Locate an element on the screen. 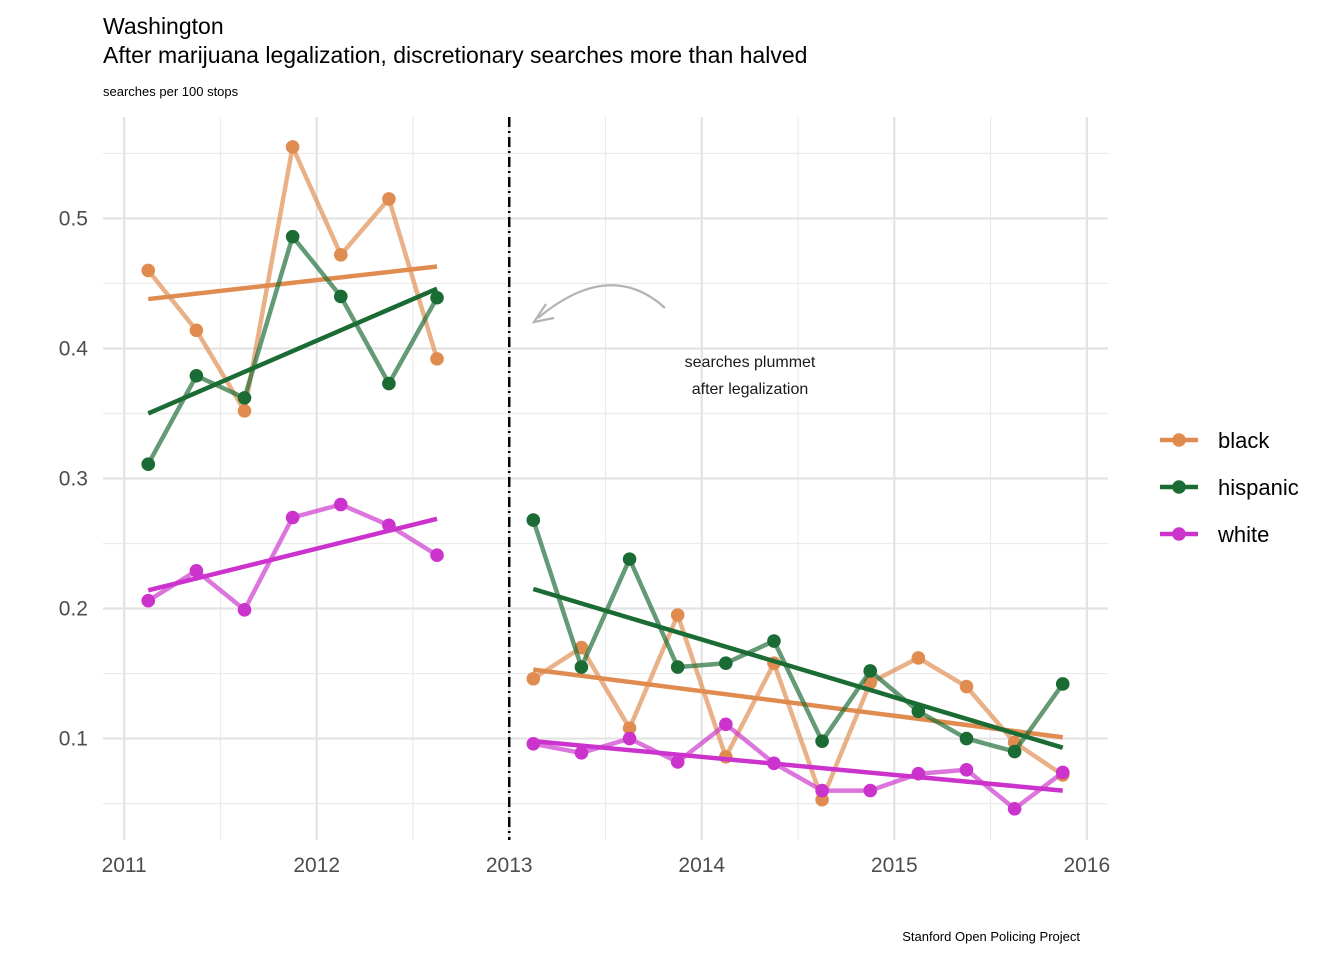 This screenshot has height=965, width=1344. x-tick-label: 2015 is located at coordinates (894, 865).